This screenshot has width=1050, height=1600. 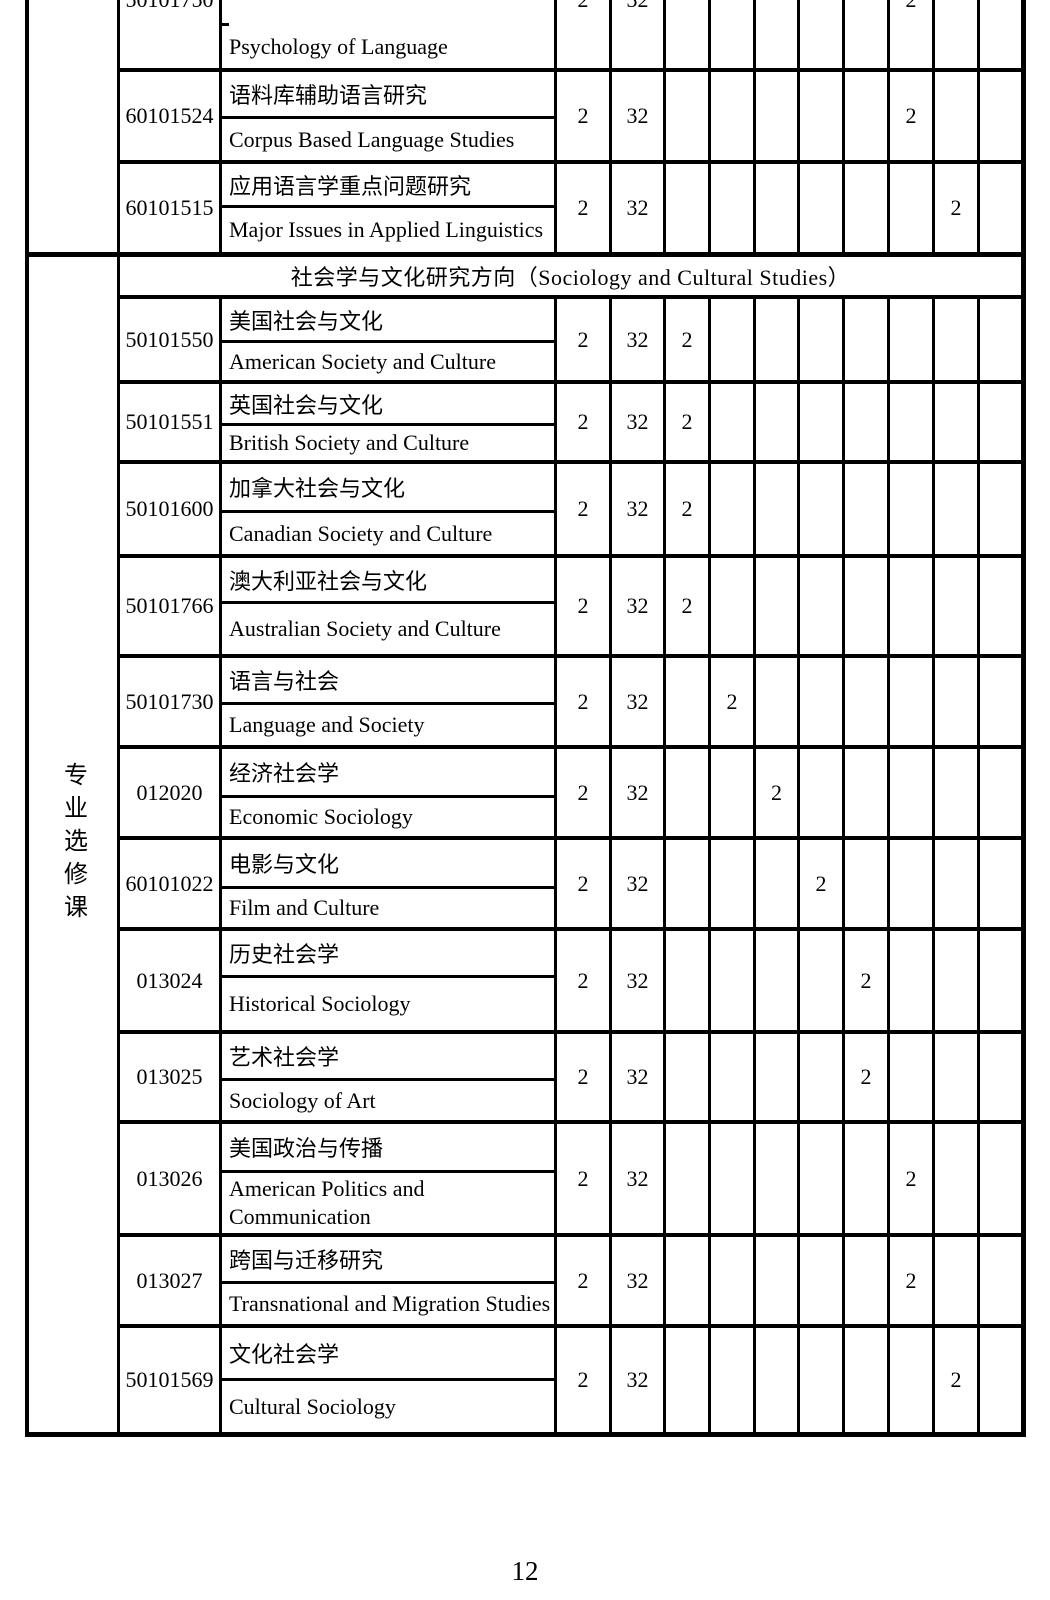 I want to click on semester-1-cell: 2, so click(x=688, y=606).